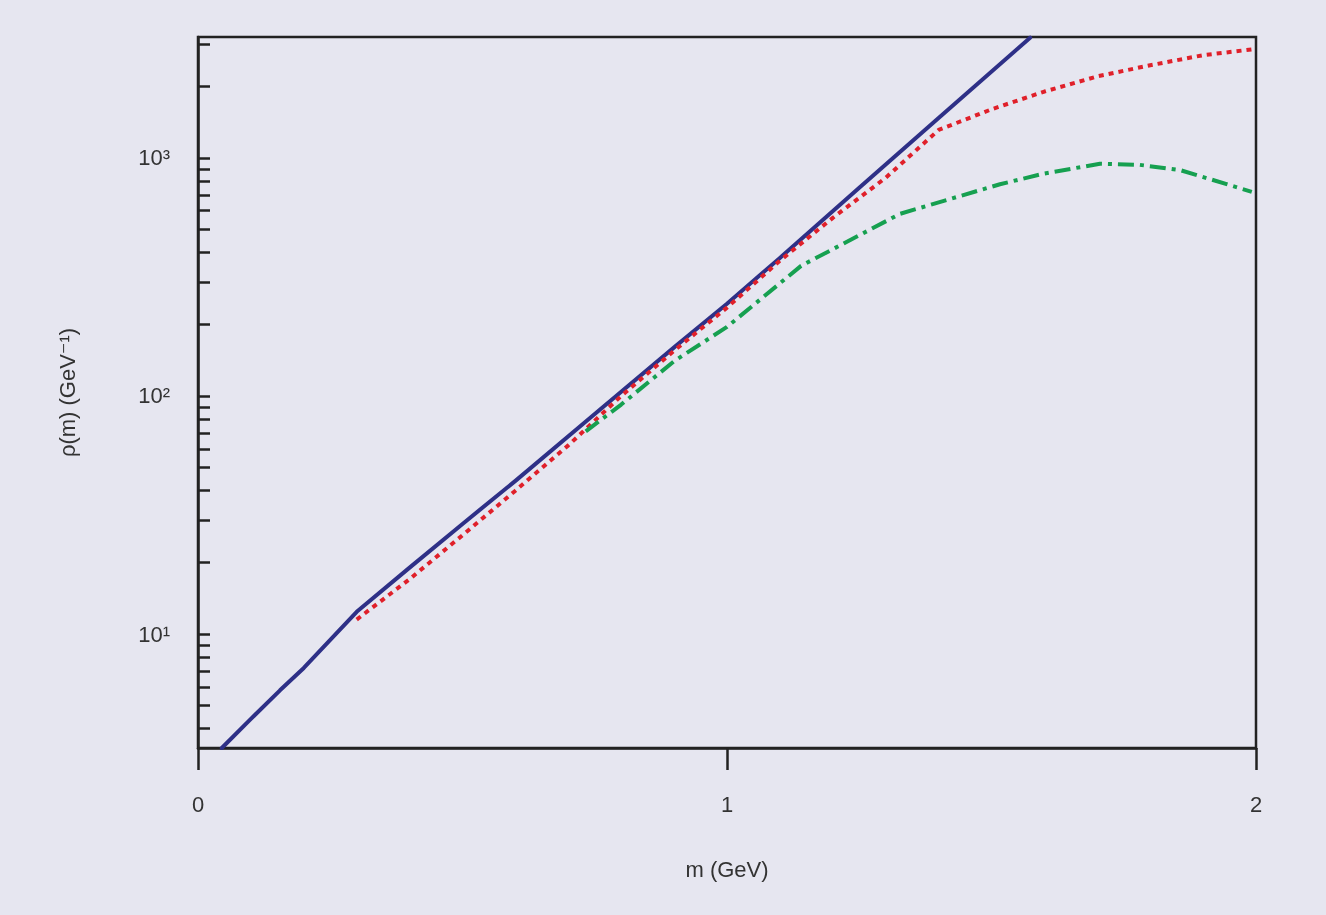  What do you see at coordinates (1256, 804) in the screenshot?
I see `x-tick-label: 2` at bounding box center [1256, 804].